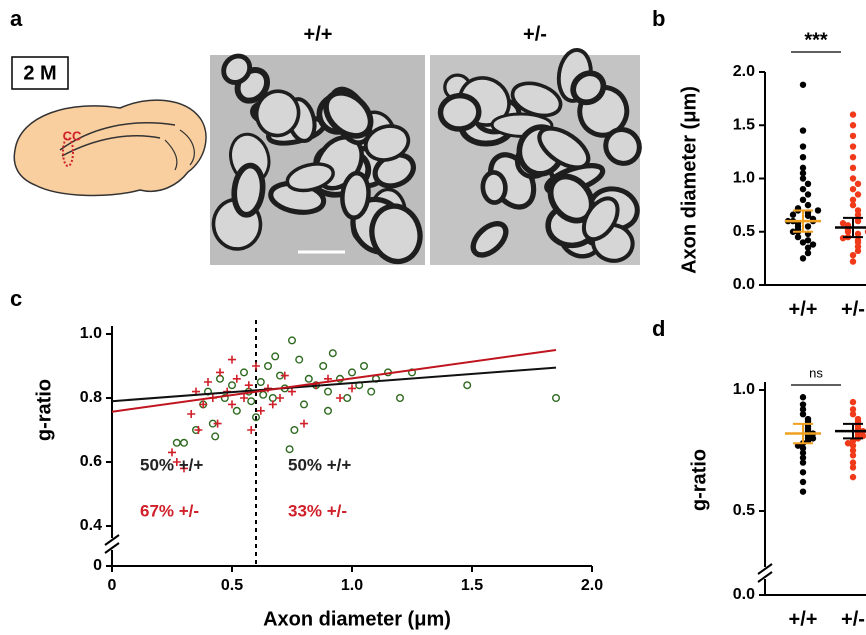 This screenshot has width=866, height=635. Describe the element at coordinates (169, 510) in the screenshot. I see `annotation: 67% +/-` at that location.